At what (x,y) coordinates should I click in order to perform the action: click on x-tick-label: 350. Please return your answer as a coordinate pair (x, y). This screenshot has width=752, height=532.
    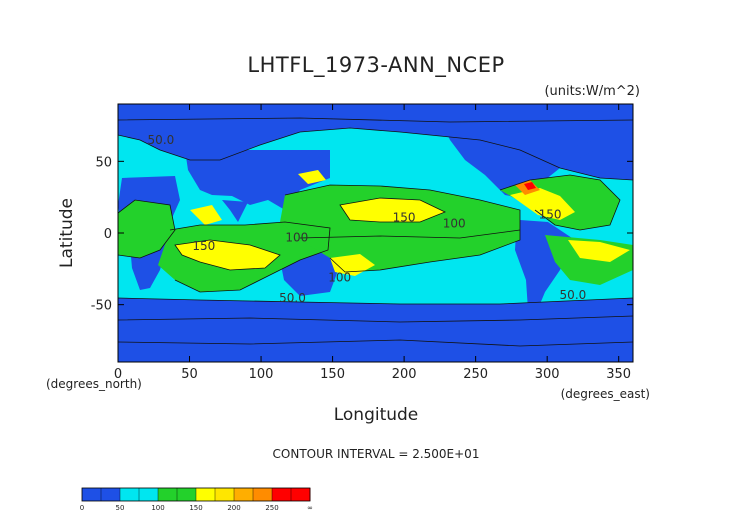
    Looking at the image, I should click on (618, 374).